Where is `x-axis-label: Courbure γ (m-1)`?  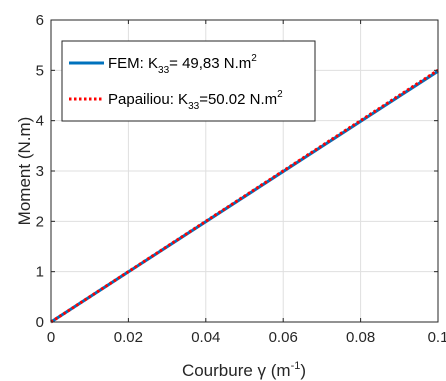
x-axis-label: Courbure γ (m-1) is located at coordinates (244, 370).